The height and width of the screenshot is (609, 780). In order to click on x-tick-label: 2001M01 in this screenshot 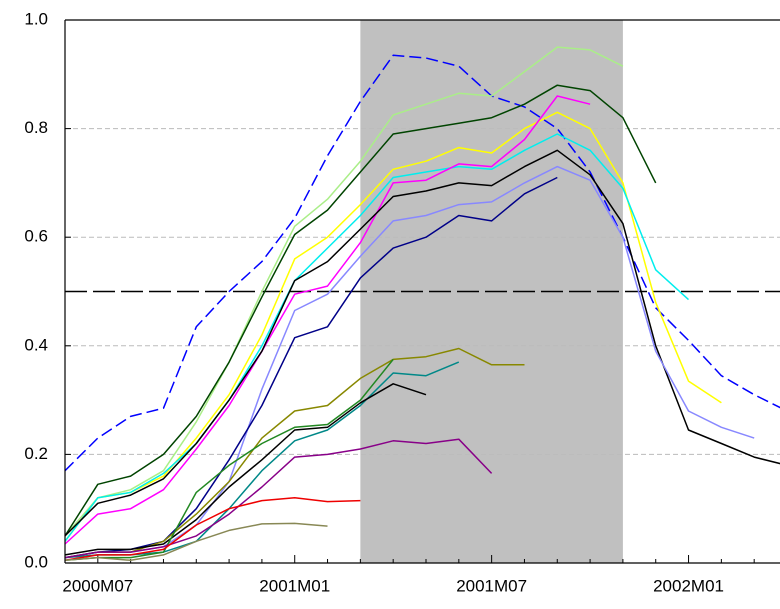, I will do `click(294, 585)`.